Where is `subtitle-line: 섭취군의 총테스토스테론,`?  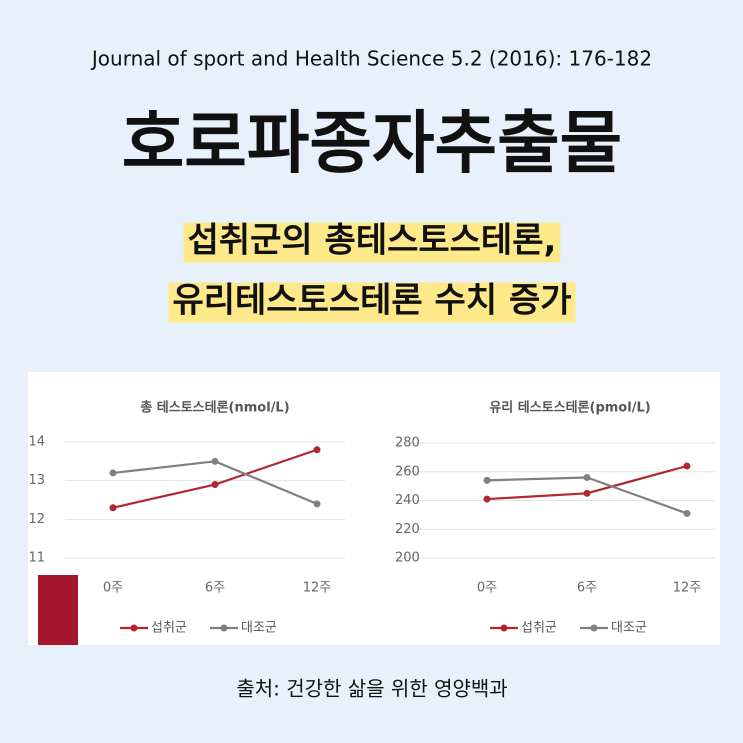 subtitle-line: 섭취군의 총테스토스테론, is located at coordinates (372, 241).